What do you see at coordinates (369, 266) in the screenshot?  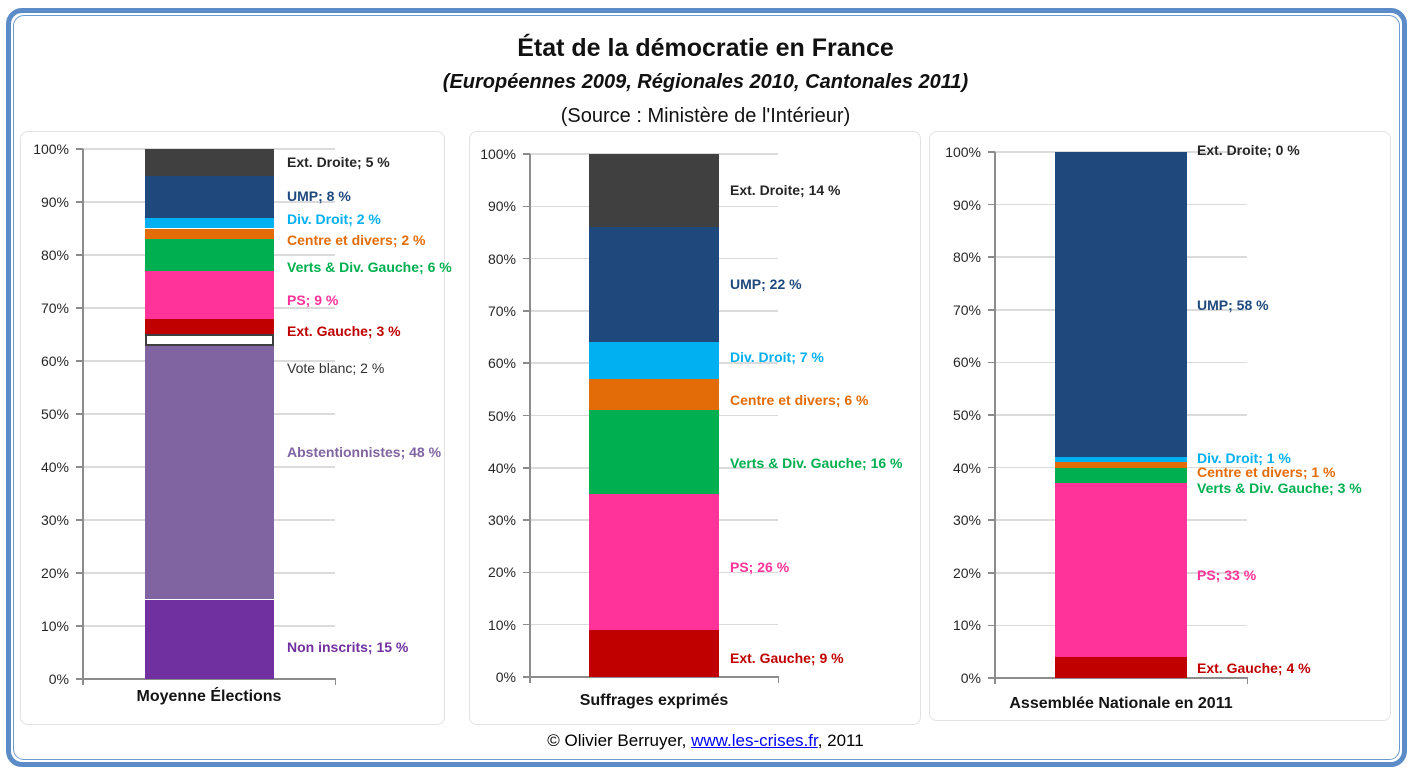 I see `data-label: Verts & Div. Gauche; 6 %` at bounding box center [369, 266].